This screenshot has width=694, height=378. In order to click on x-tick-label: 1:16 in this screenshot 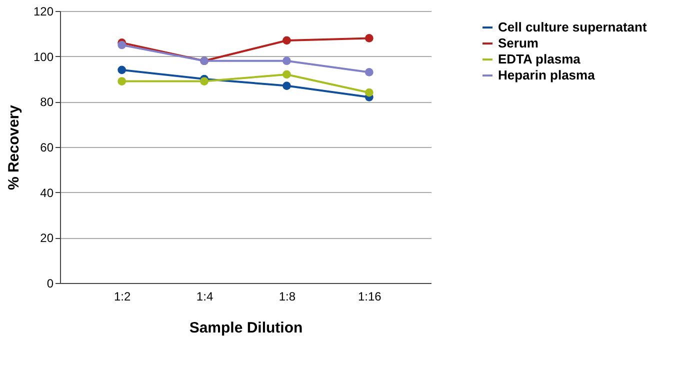, I will do `click(370, 297)`.